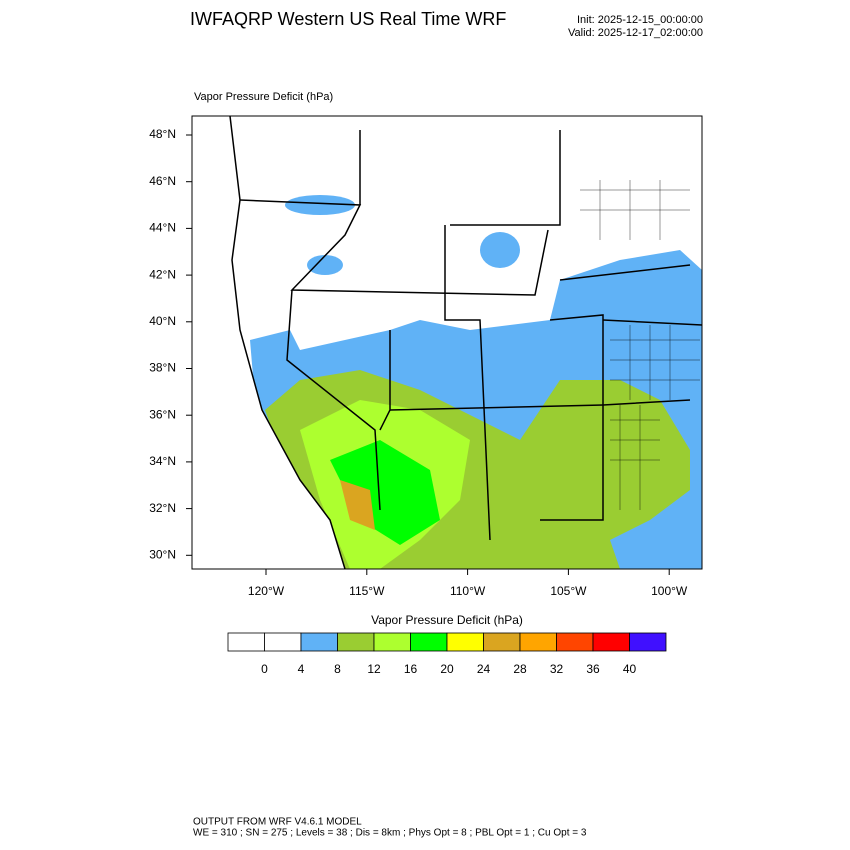 The height and width of the screenshot is (850, 850). Describe the element at coordinates (170, 344) in the screenshot. I see `lat-labels: 48°N 46°N 44°N 42°N 40°N 38°N 36°N 34°N 32°N 30°N` at that location.